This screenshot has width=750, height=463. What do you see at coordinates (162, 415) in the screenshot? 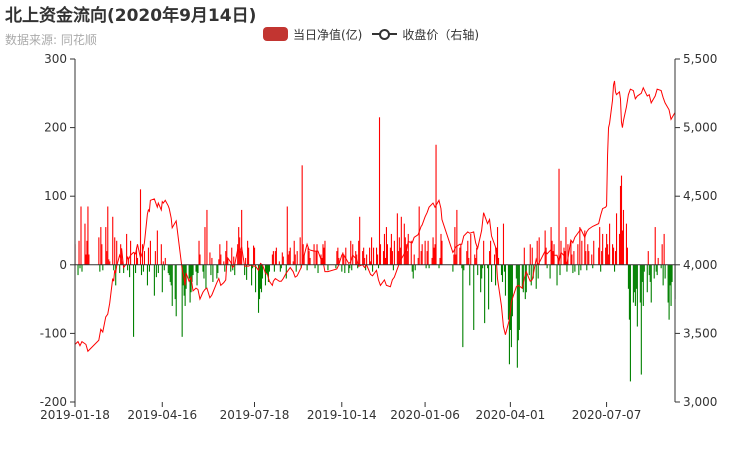
I see `x-tick-label: 2019-04-16` at bounding box center [162, 415].